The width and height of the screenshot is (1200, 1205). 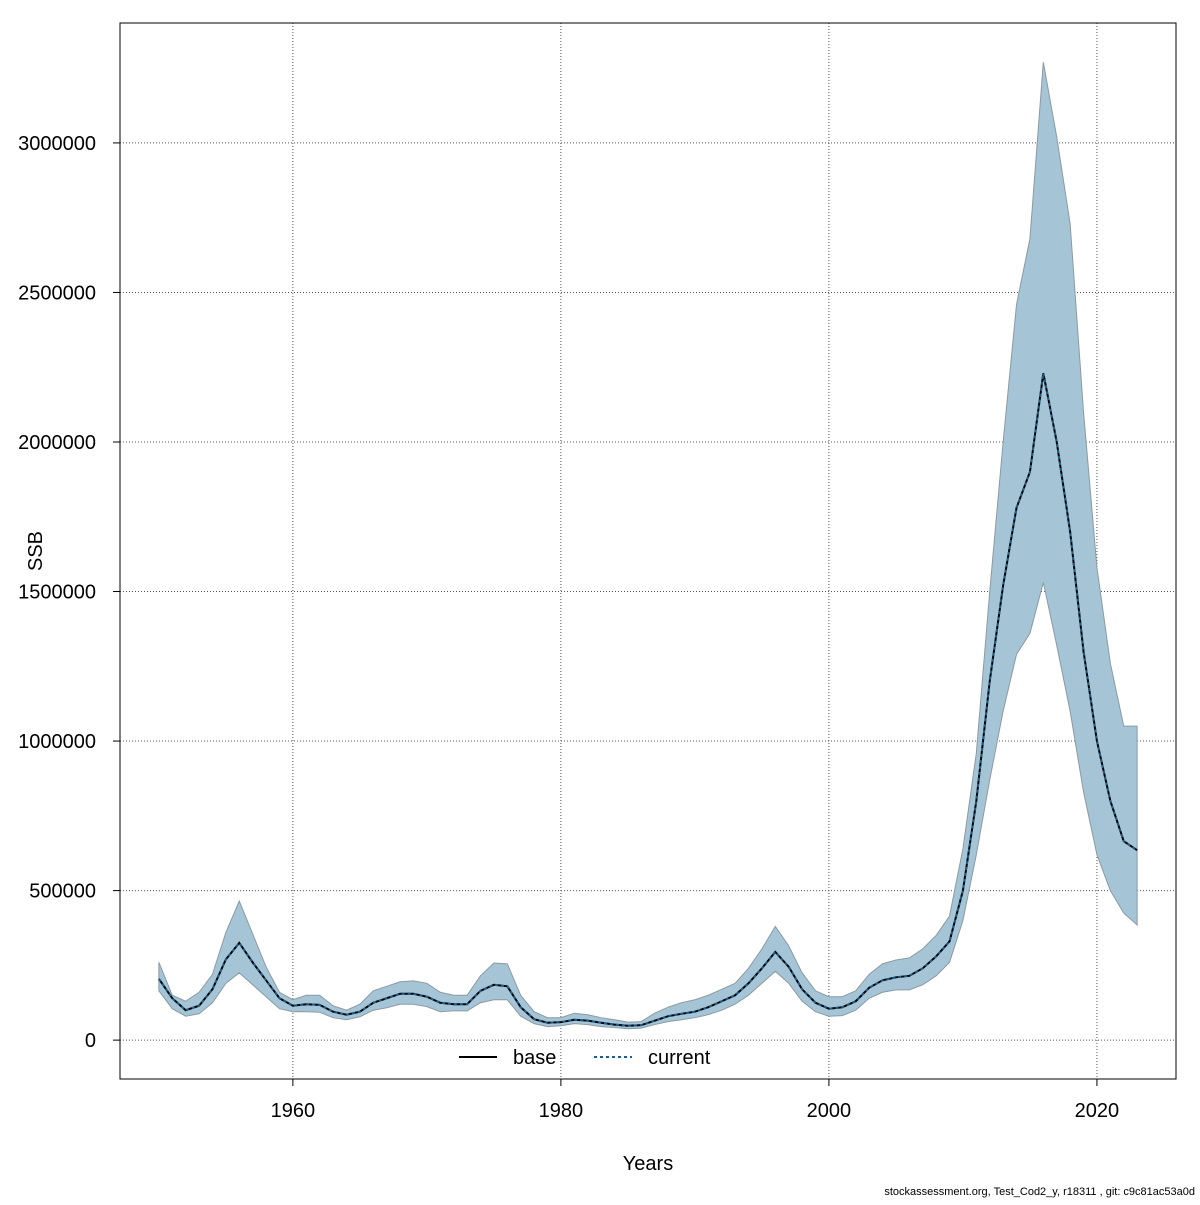 What do you see at coordinates (1097, 1111) in the screenshot?
I see `x-tick-label: 2020` at bounding box center [1097, 1111].